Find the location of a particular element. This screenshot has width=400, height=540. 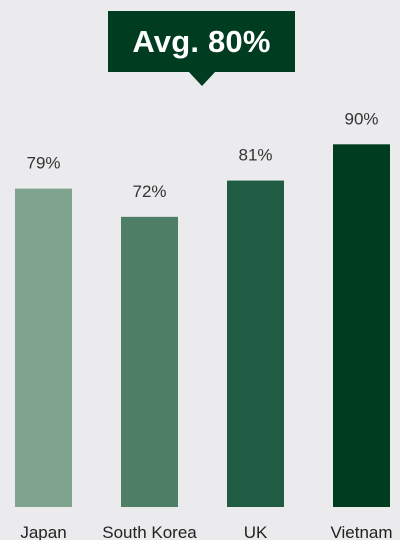

category-label-uk: UK is located at coordinates (256, 531).